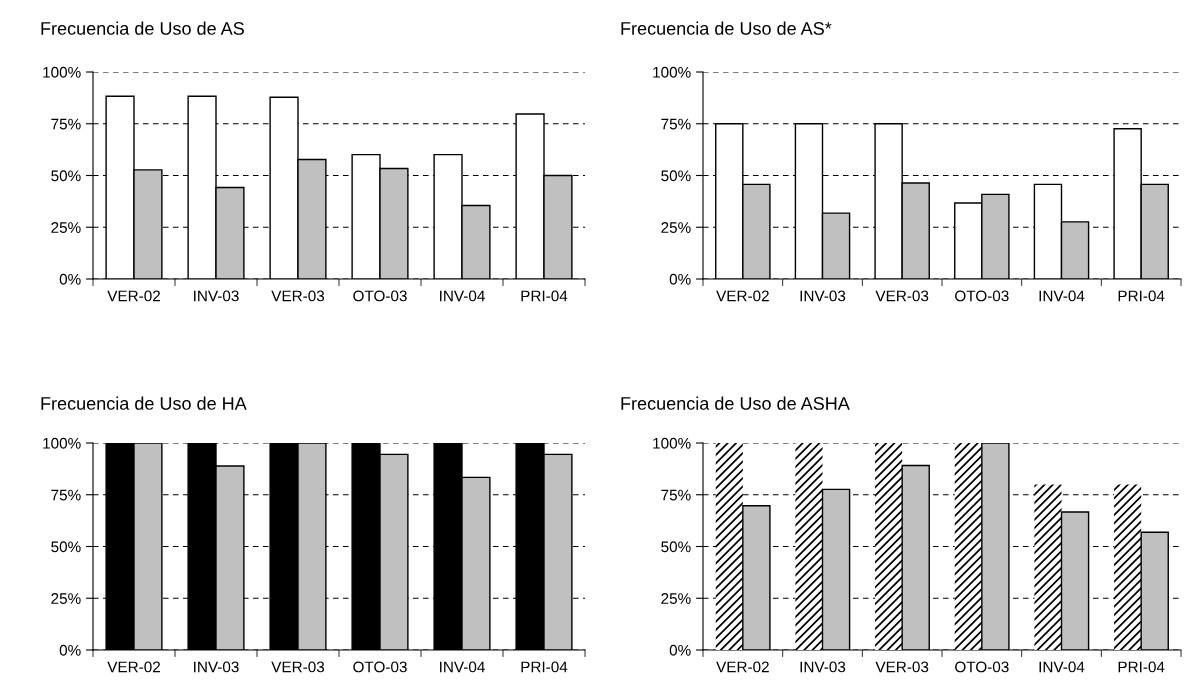  Describe the element at coordinates (142, 28) in the screenshot. I see `chart-title: Frecuencia de Uso de AS` at that location.